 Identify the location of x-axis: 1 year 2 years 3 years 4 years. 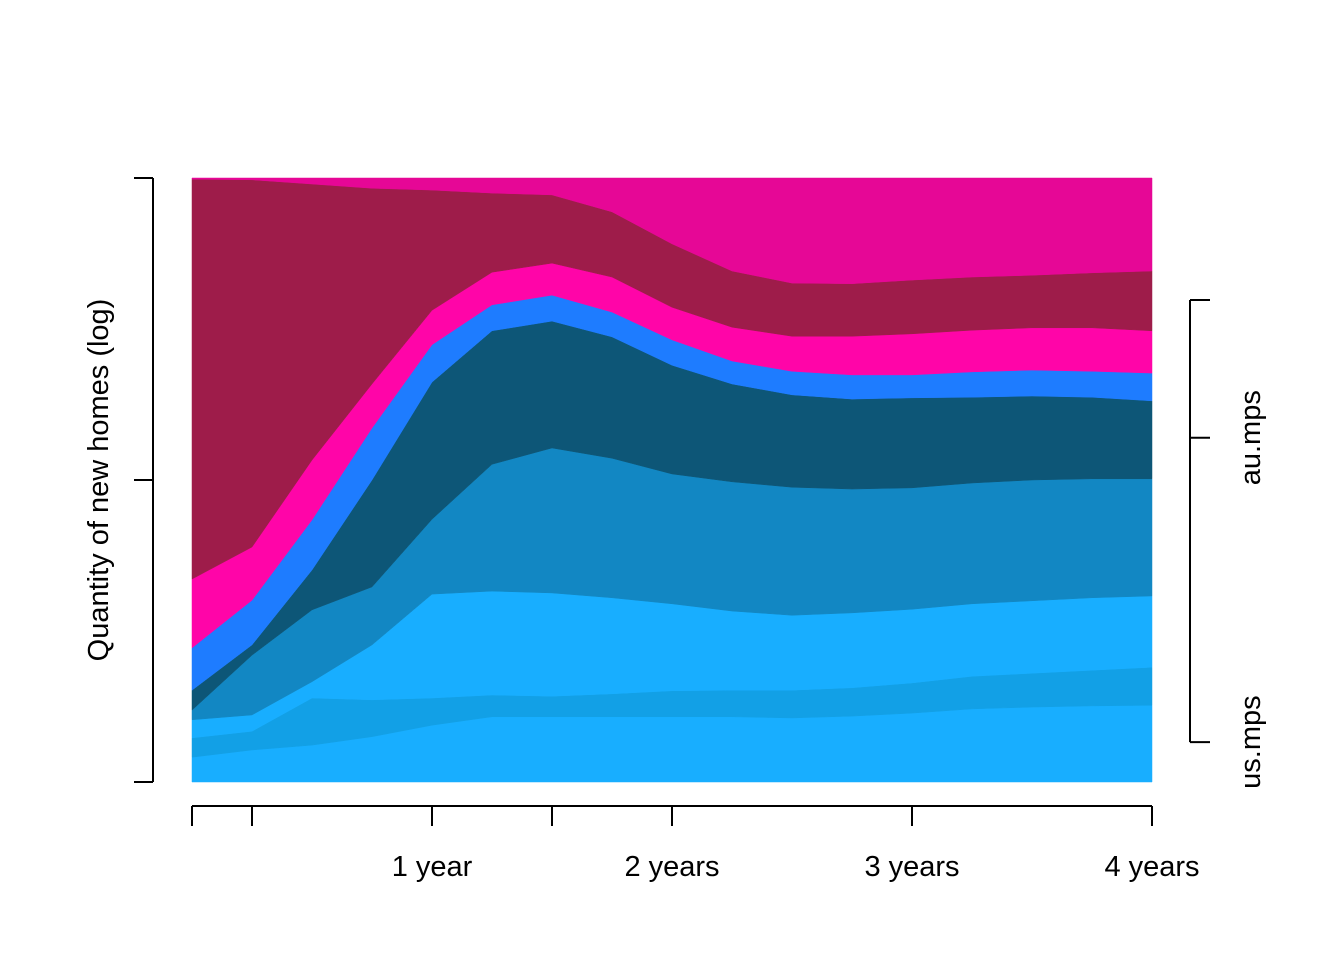
(695, 844).